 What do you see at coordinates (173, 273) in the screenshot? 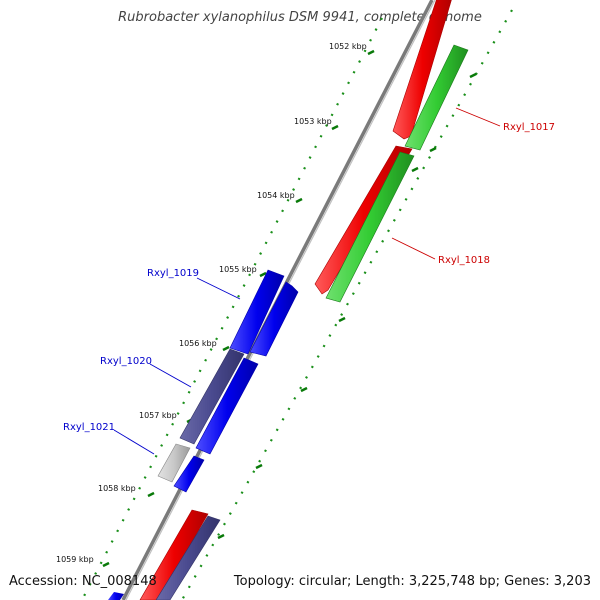
I see `label-rxyl-1019: Rxyl_1019` at bounding box center [173, 273].